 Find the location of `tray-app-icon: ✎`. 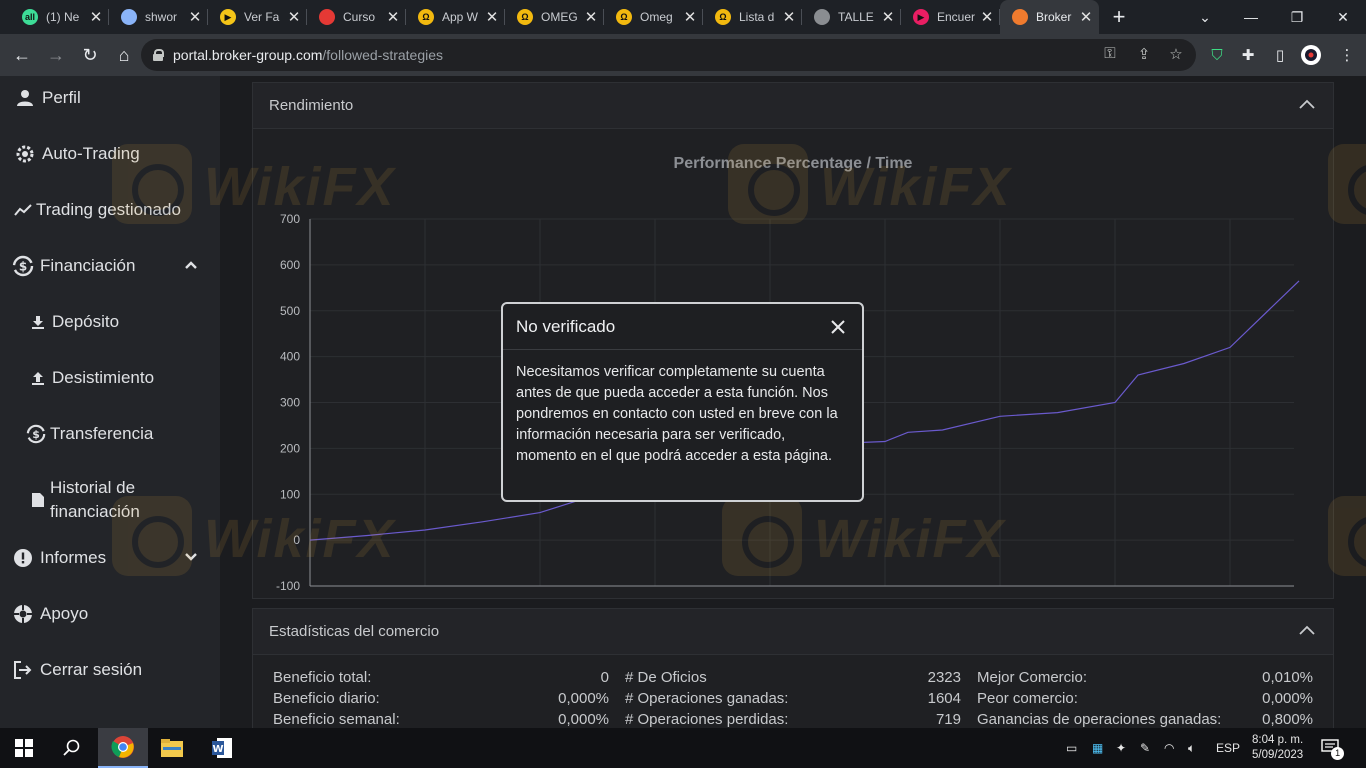

tray-app-icon: ✎ is located at coordinates (1145, 748).